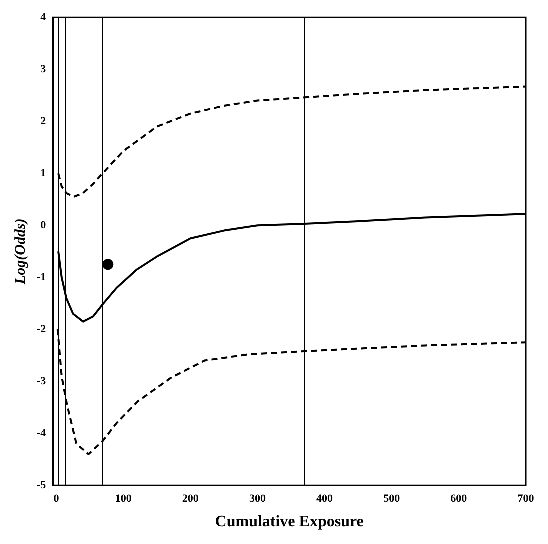 This screenshot has width=548, height=544. I want to click on y-tick-label: -5, so click(41, 485).